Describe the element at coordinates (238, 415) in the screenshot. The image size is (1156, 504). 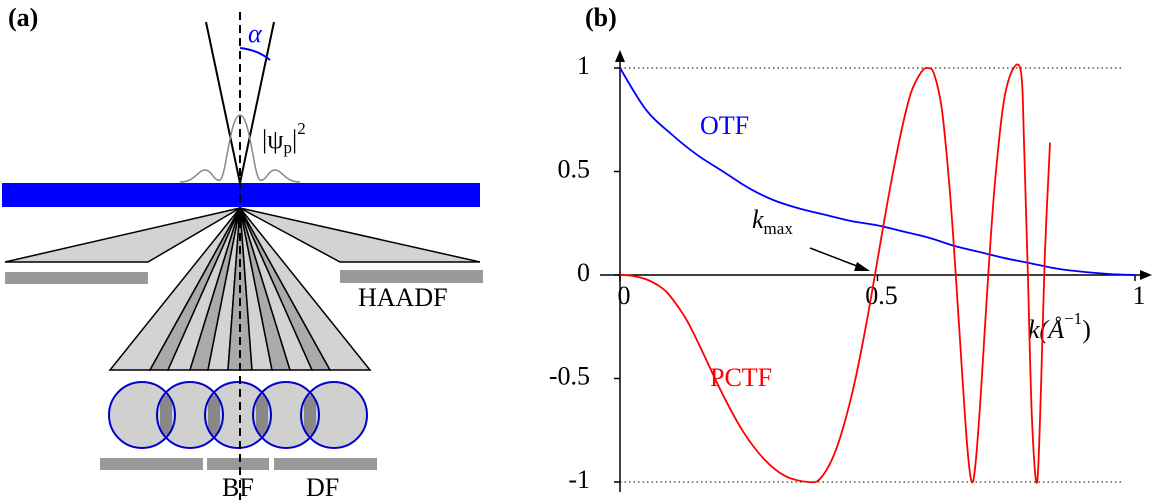
I see `diffraction-disks` at that location.